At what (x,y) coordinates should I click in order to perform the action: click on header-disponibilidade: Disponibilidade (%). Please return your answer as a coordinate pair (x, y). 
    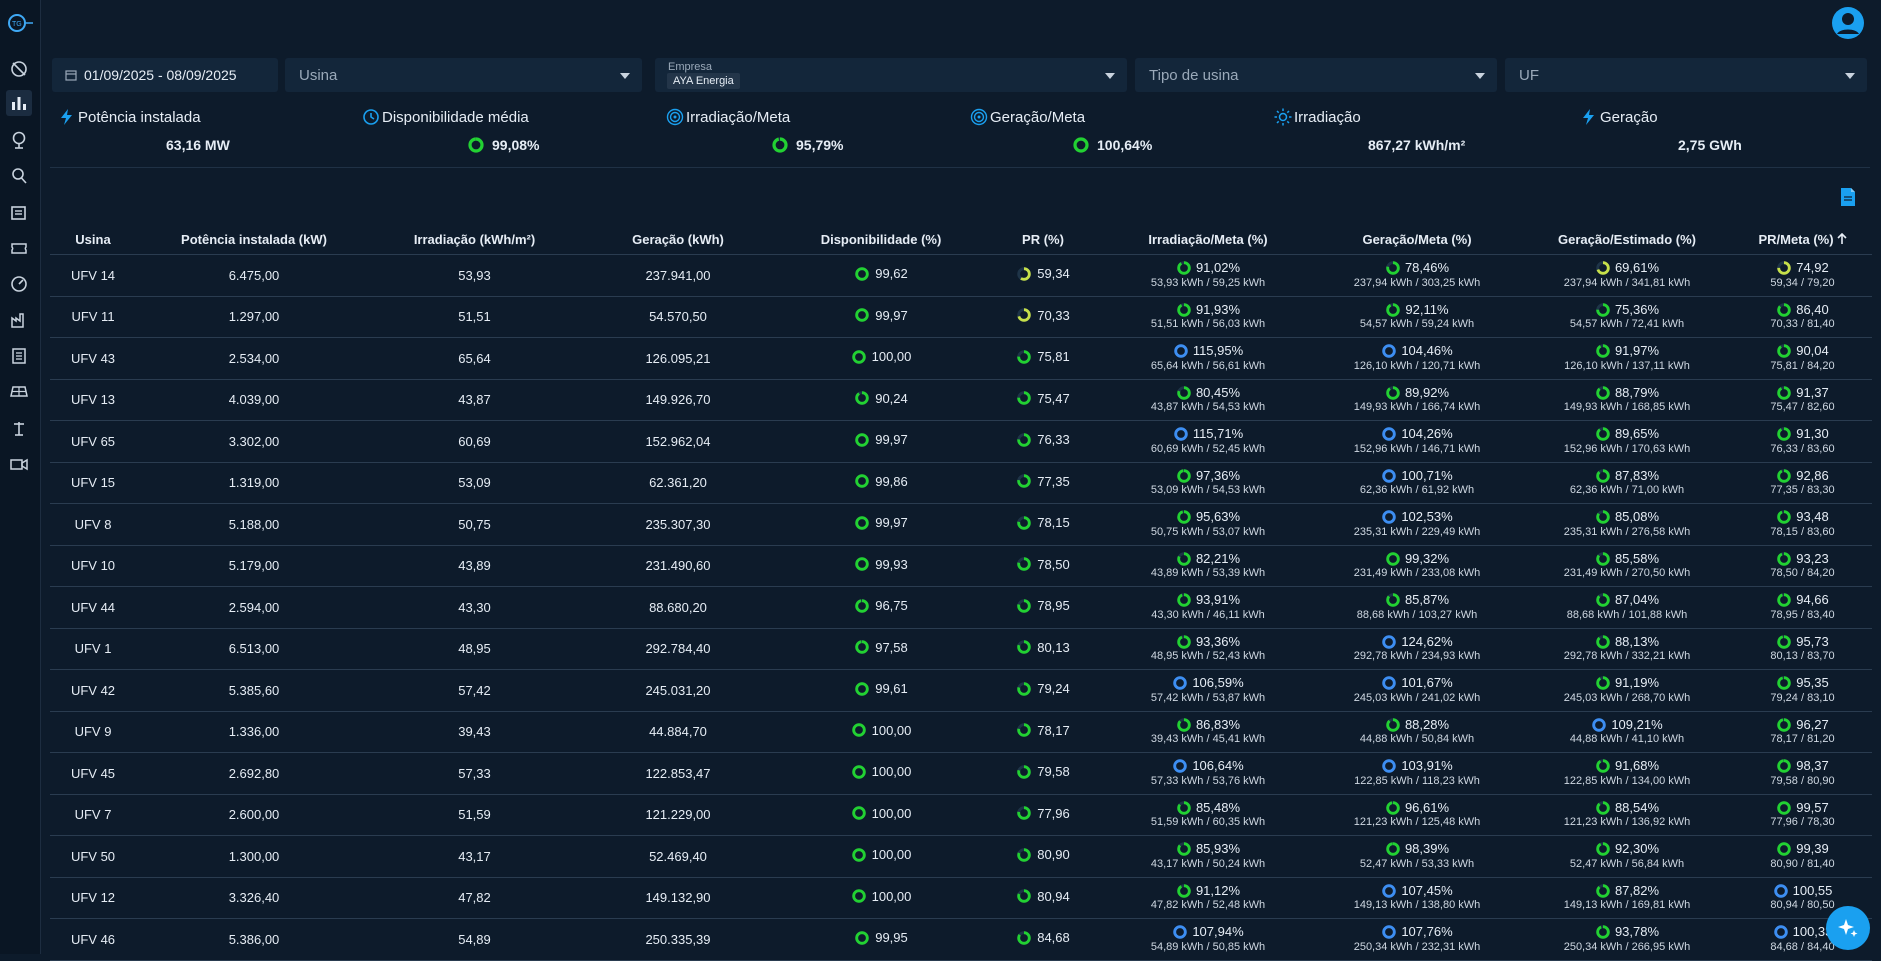
    Looking at the image, I should click on (881, 239).